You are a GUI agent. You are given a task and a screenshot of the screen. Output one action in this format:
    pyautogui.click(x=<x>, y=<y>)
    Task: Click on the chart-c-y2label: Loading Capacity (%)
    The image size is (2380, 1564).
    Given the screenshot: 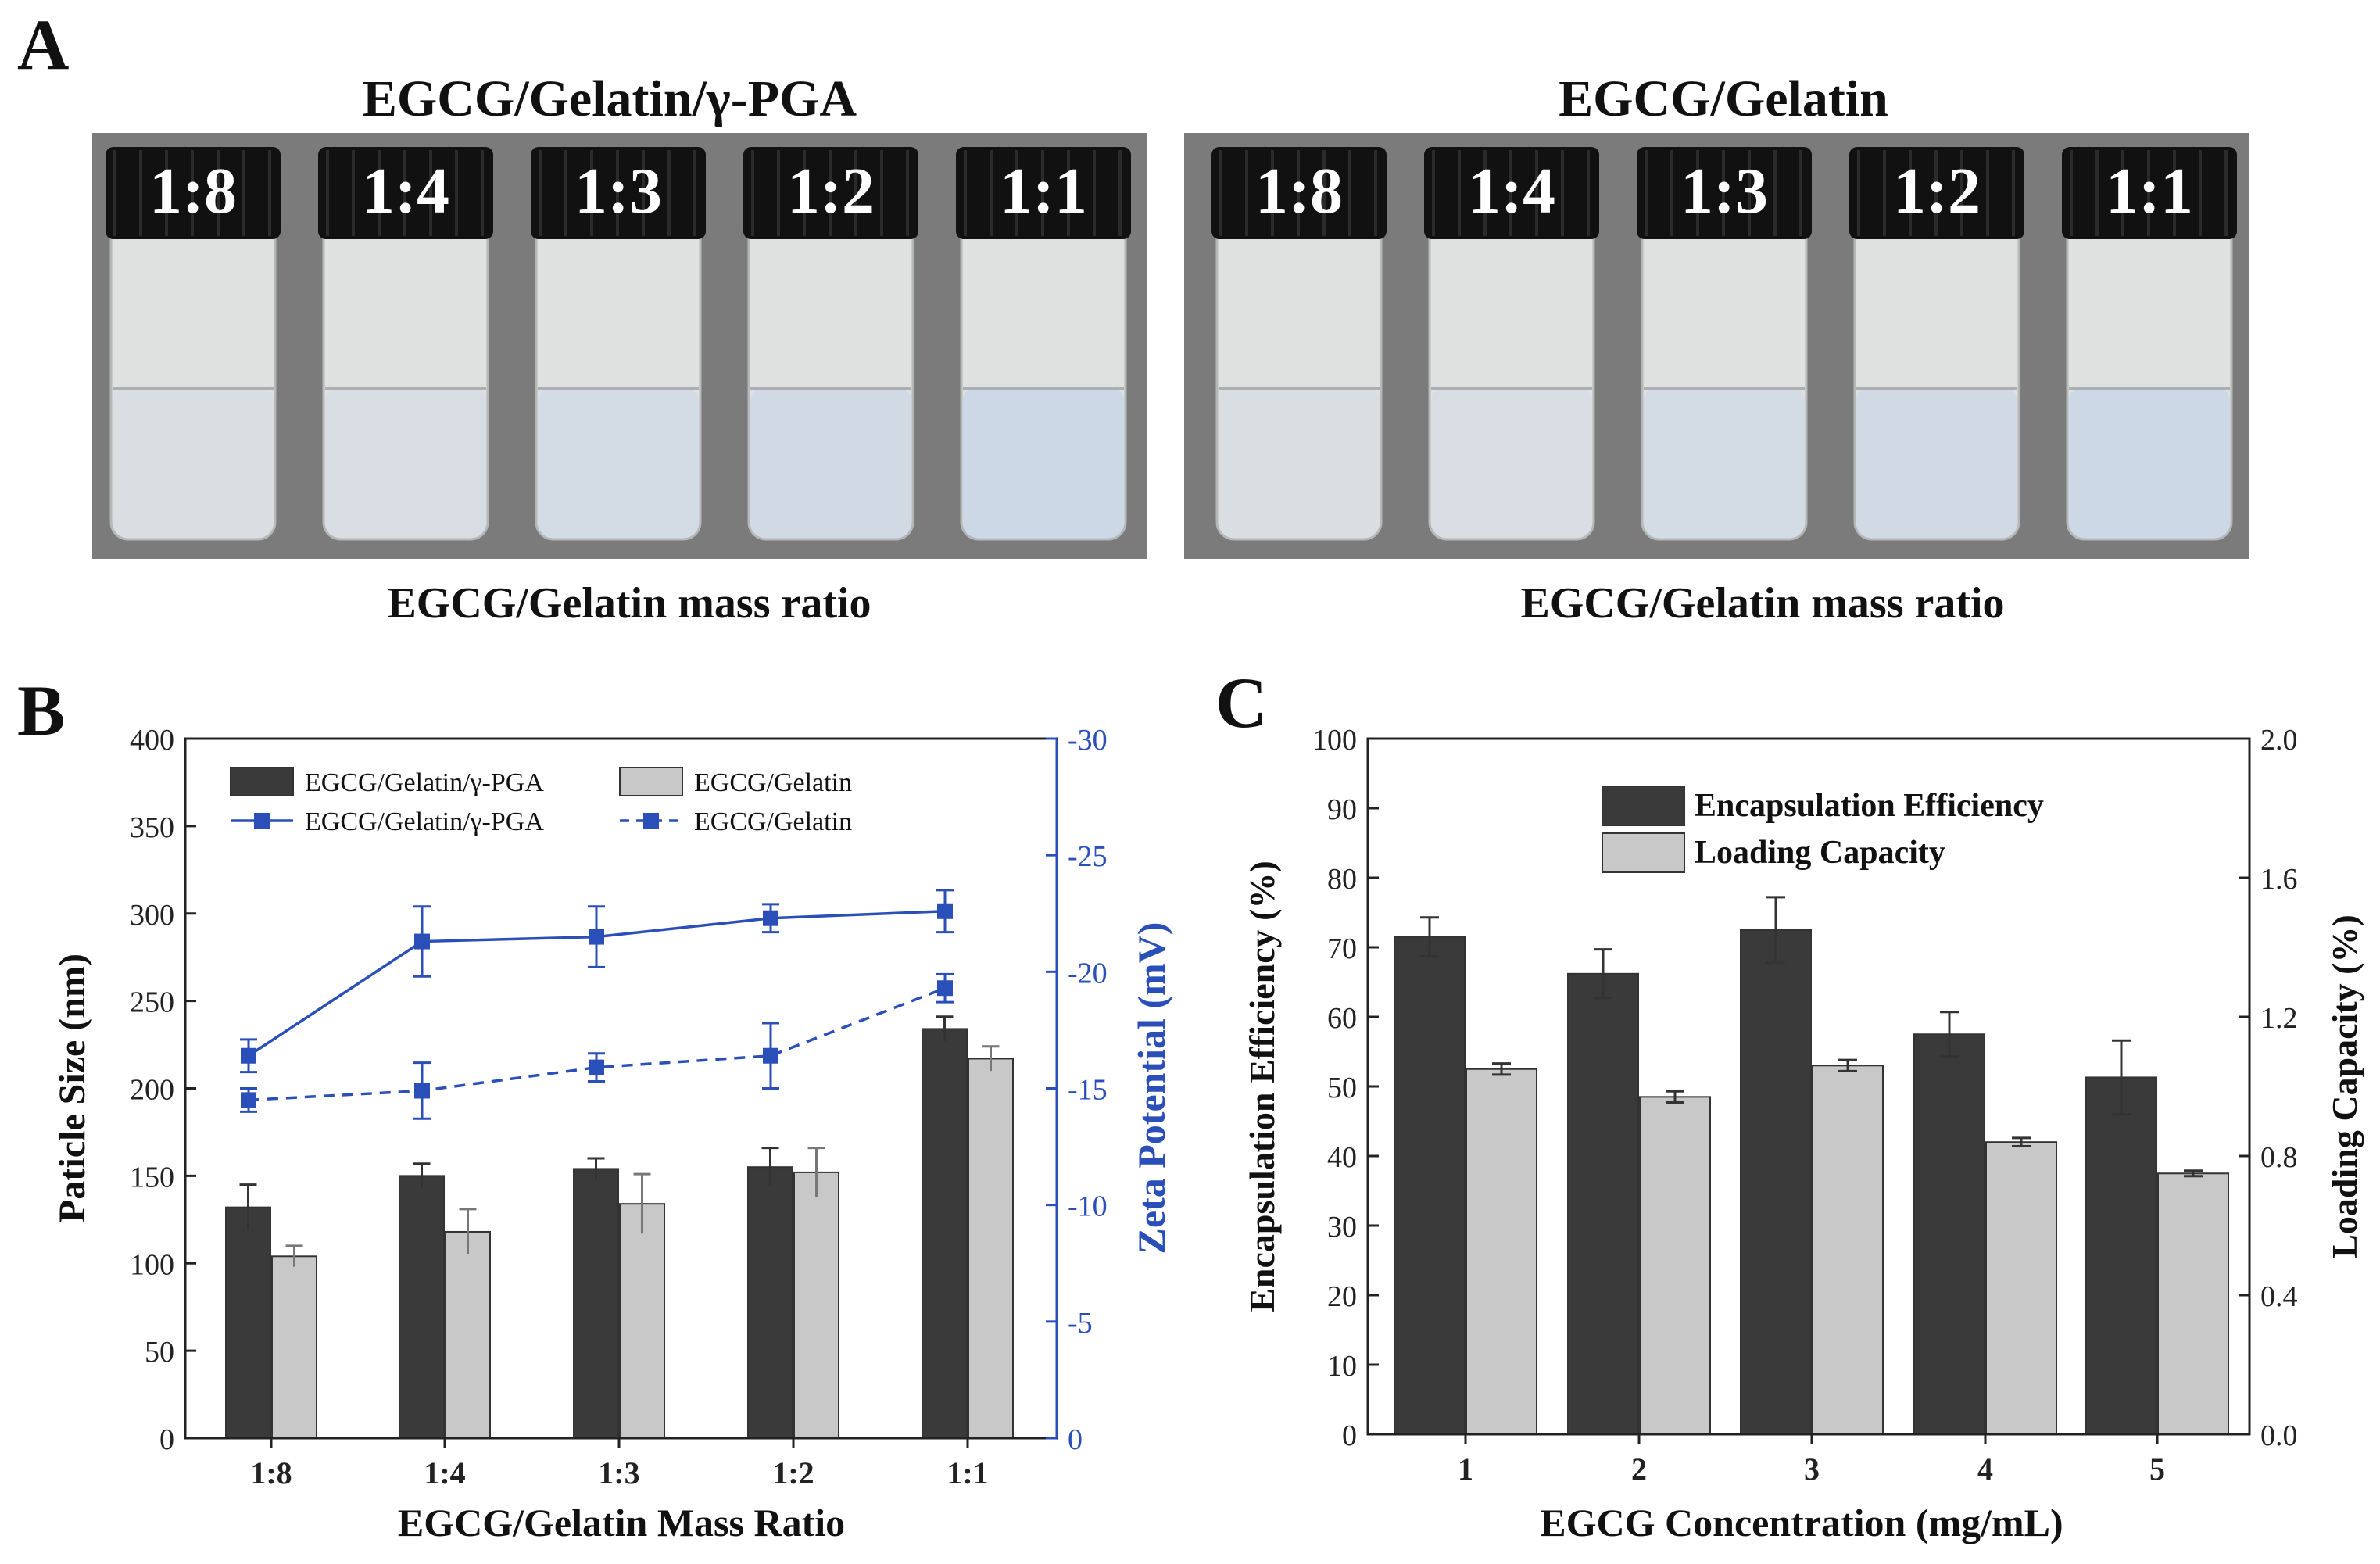 What is the action you would take?
    pyautogui.click(x=2344, y=1086)
    